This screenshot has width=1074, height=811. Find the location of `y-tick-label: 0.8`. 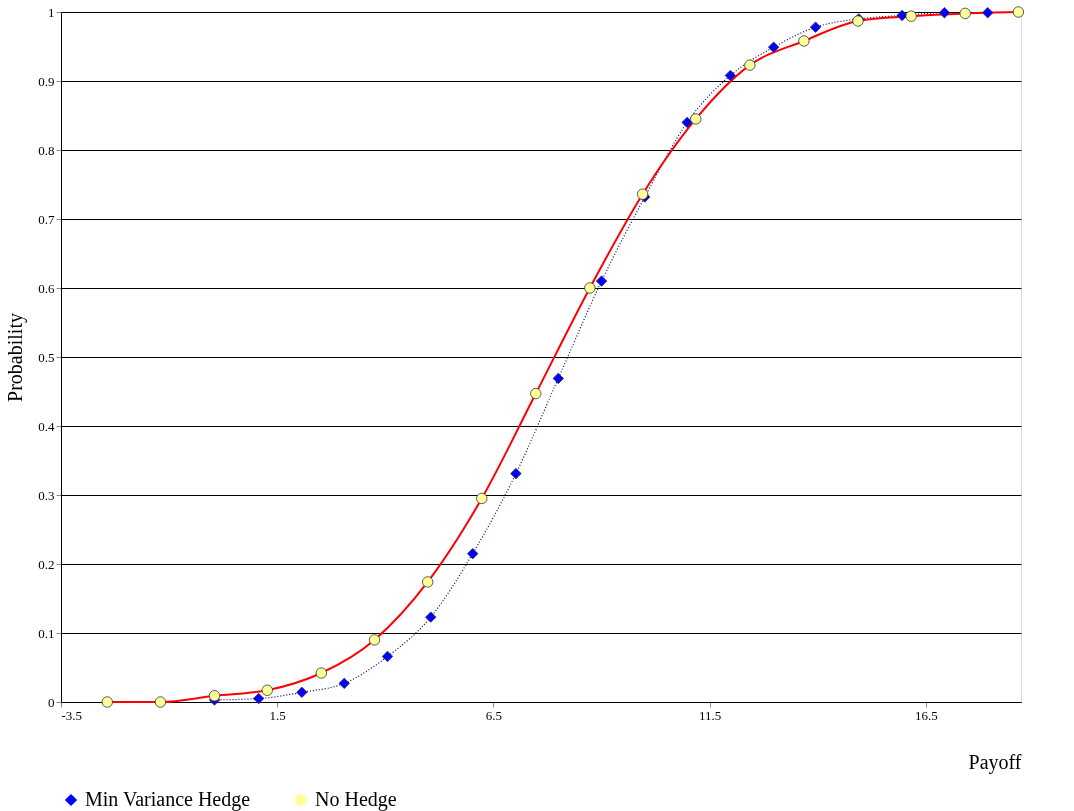

y-tick-label: 0.8 is located at coordinates (46, 150).